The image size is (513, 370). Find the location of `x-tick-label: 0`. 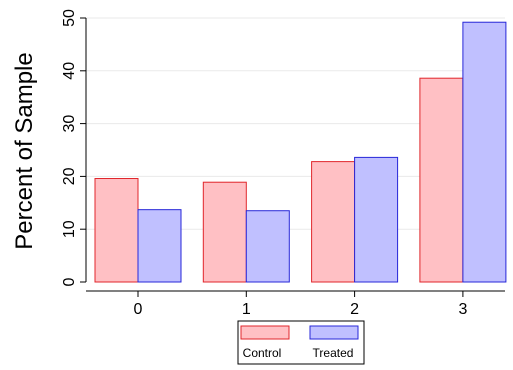

x-tick-label: 0 is located at coordinates (138, 309).